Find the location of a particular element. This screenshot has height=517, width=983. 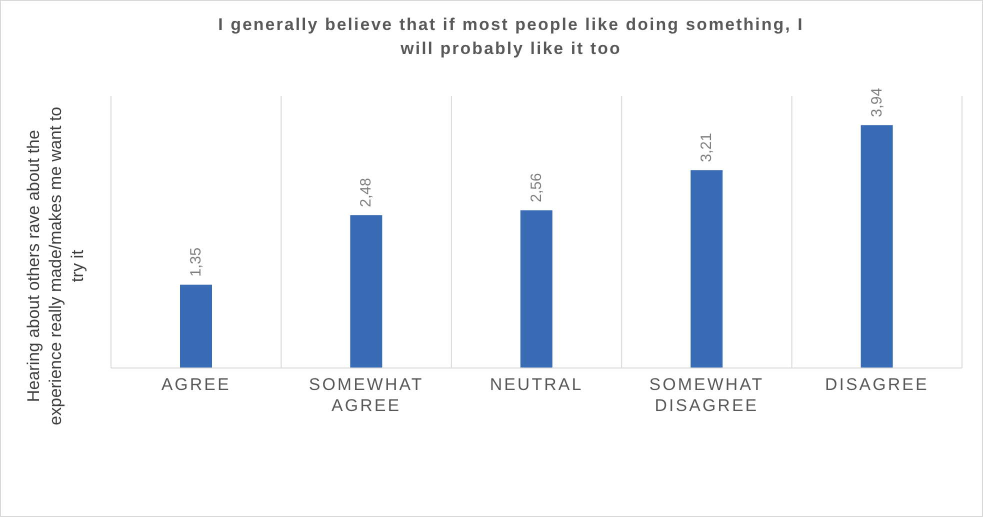

data-label: 2,56 is located at coordinates (536, 187).